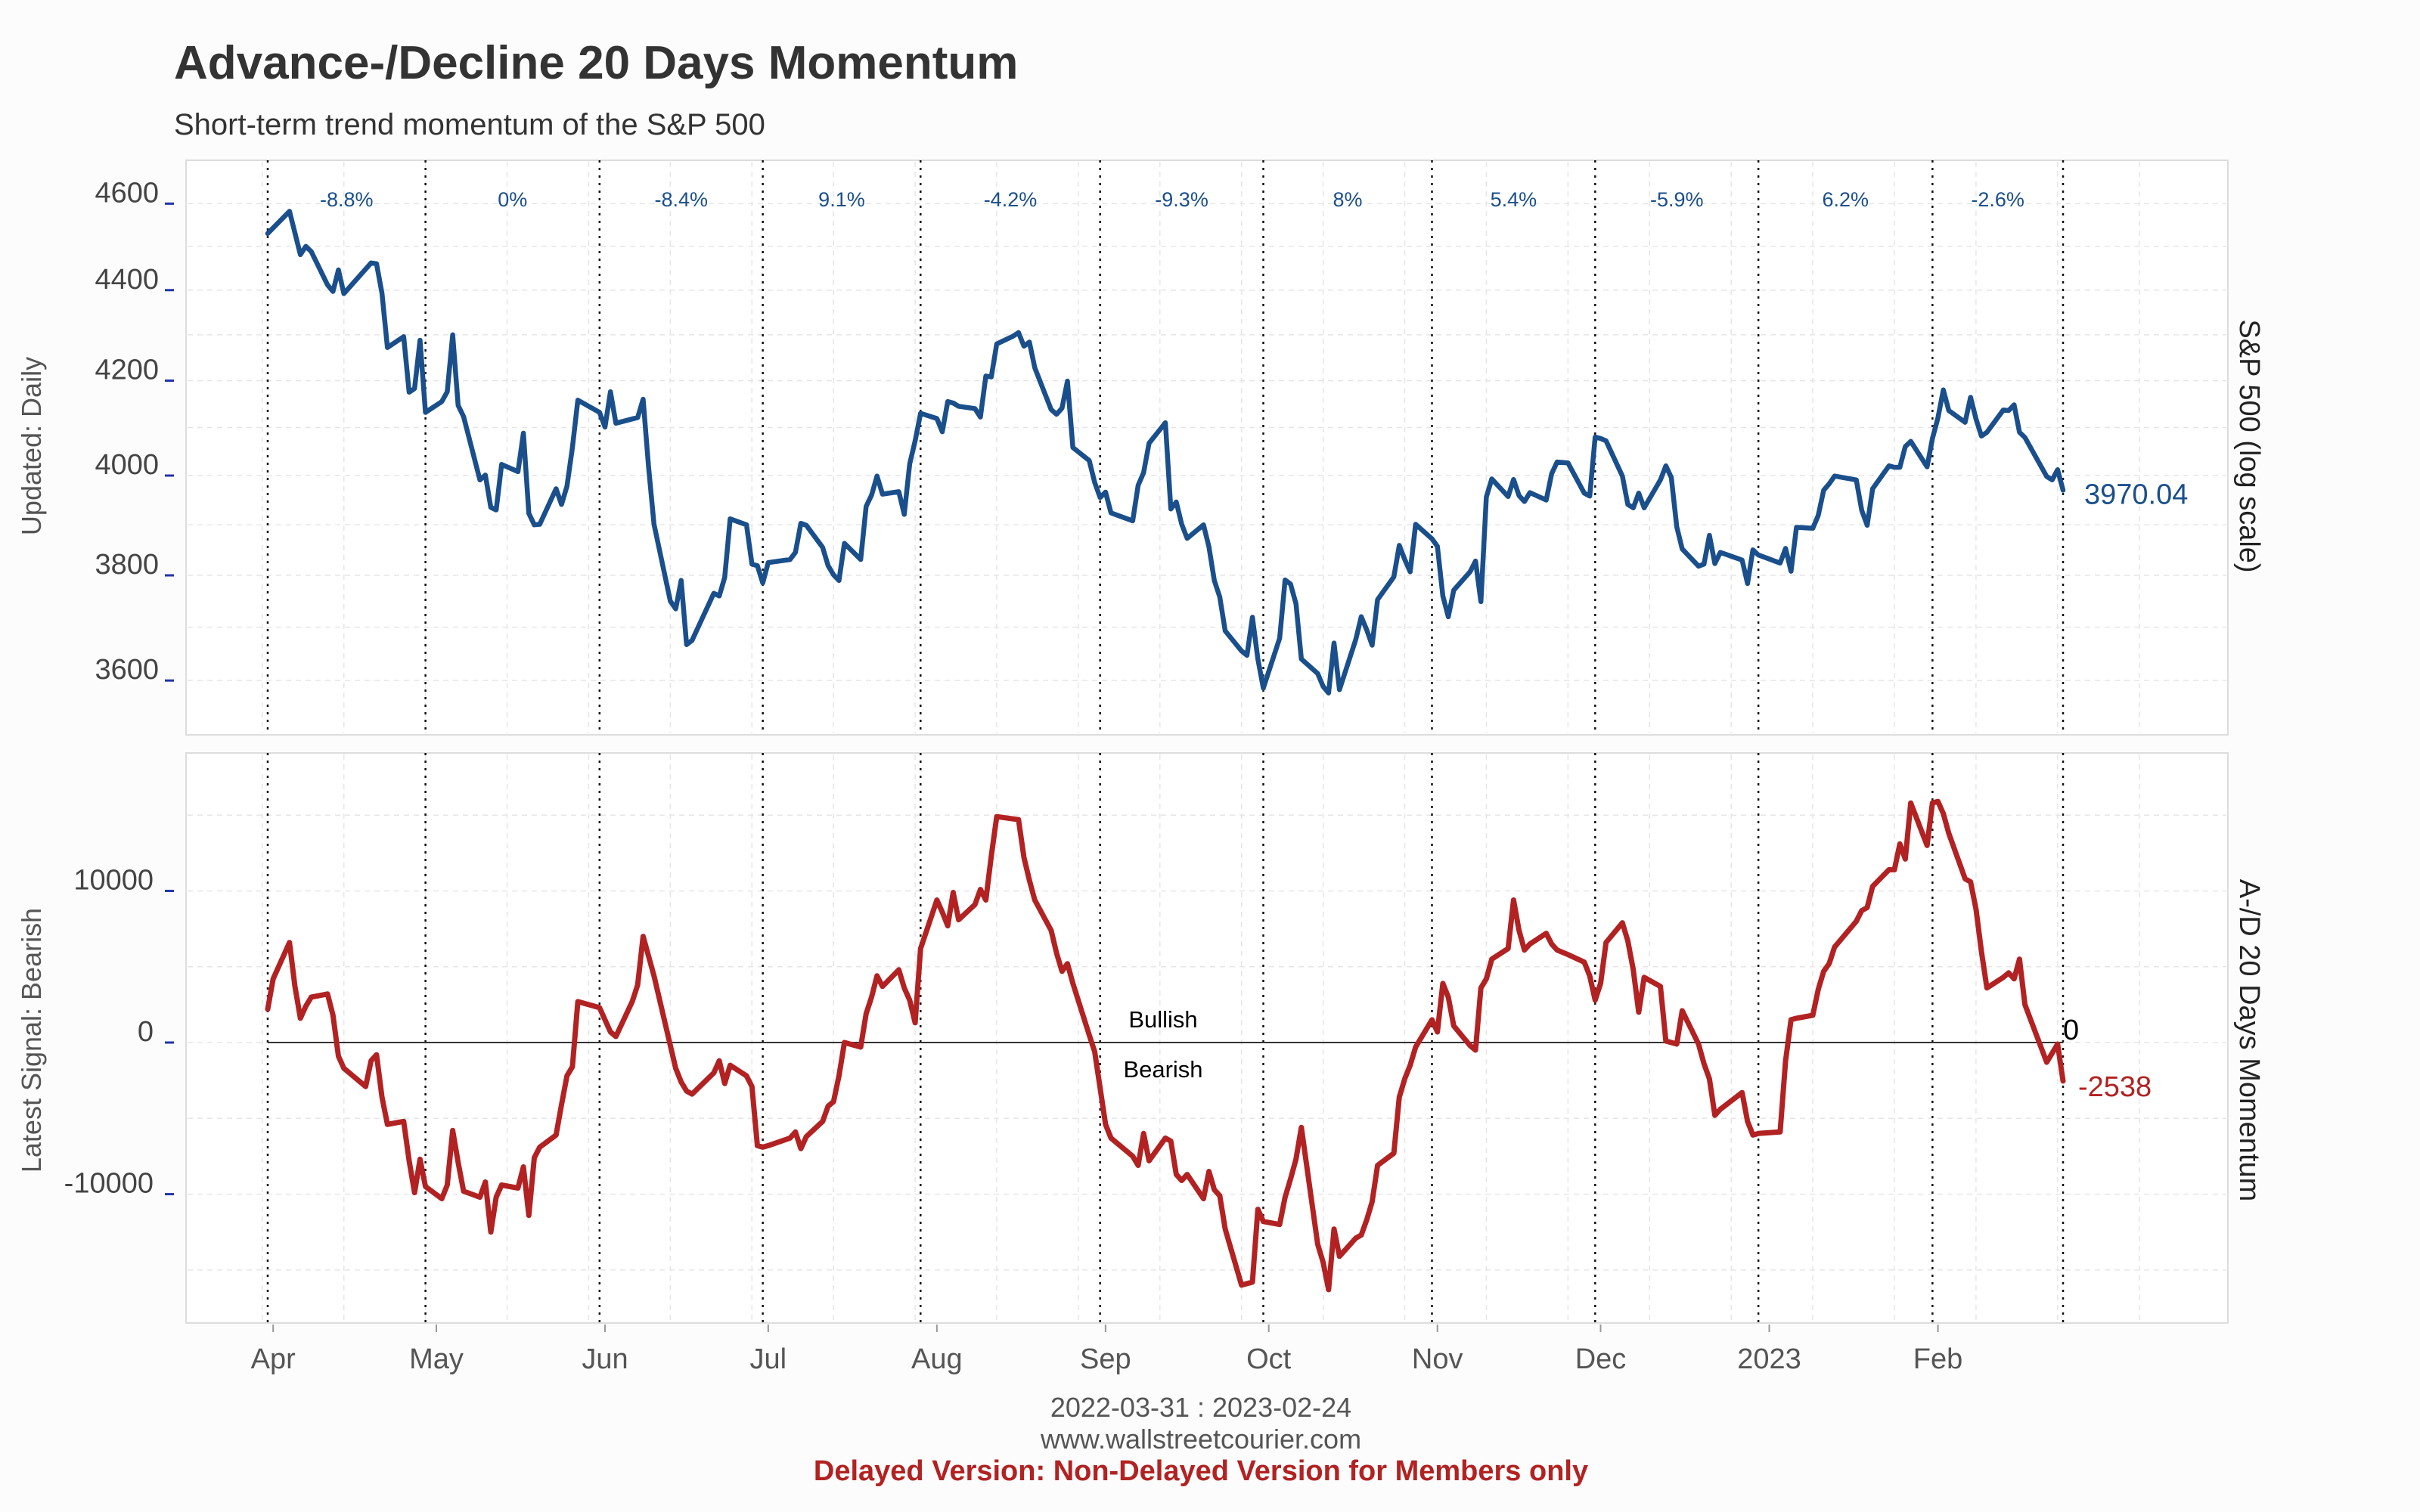  Describe the element at coordinates (2115, 1087) in the screenshot. I see `ad-momentum-last-value: -2538` at that location.